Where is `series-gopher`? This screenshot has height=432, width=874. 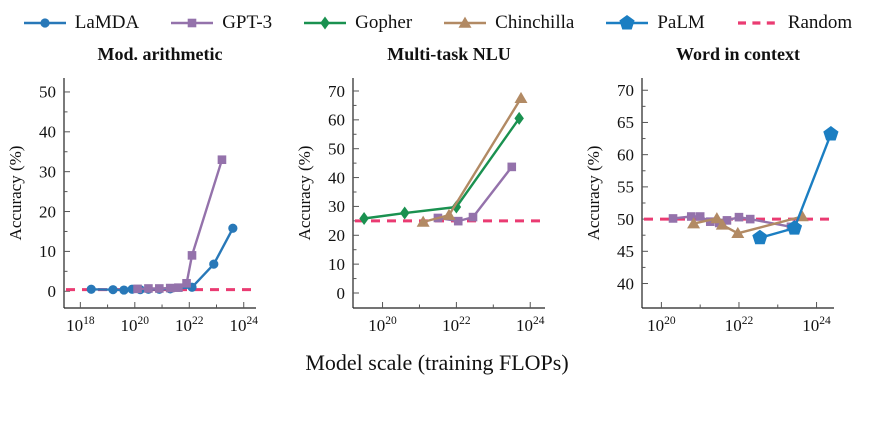
series-gopher is located at coordinates (441, 168).